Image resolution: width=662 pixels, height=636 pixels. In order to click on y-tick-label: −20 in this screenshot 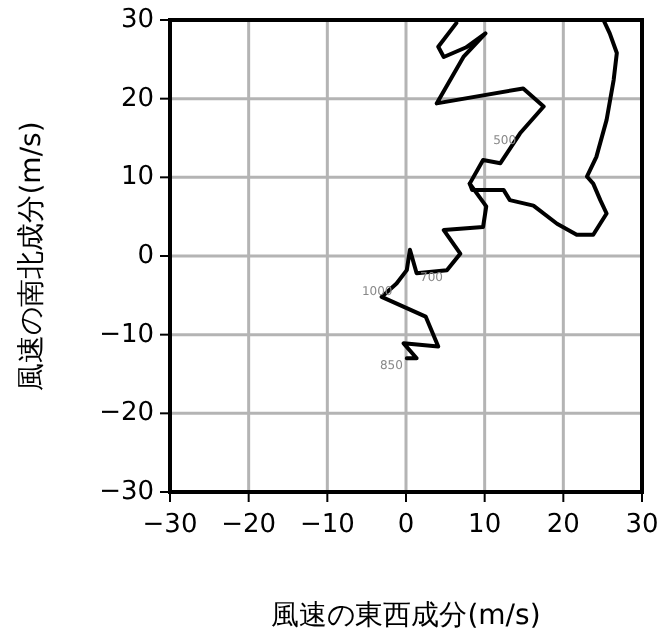, I will do `click(126, 413)`.